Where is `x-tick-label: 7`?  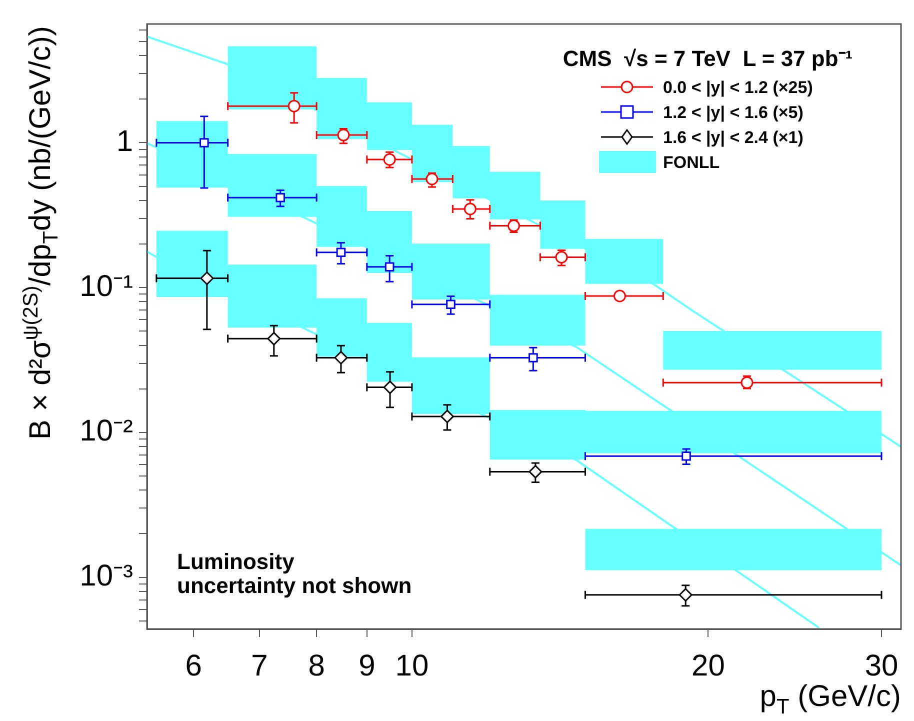
x-tick-label: 7 is located at coordinates (259, 665).